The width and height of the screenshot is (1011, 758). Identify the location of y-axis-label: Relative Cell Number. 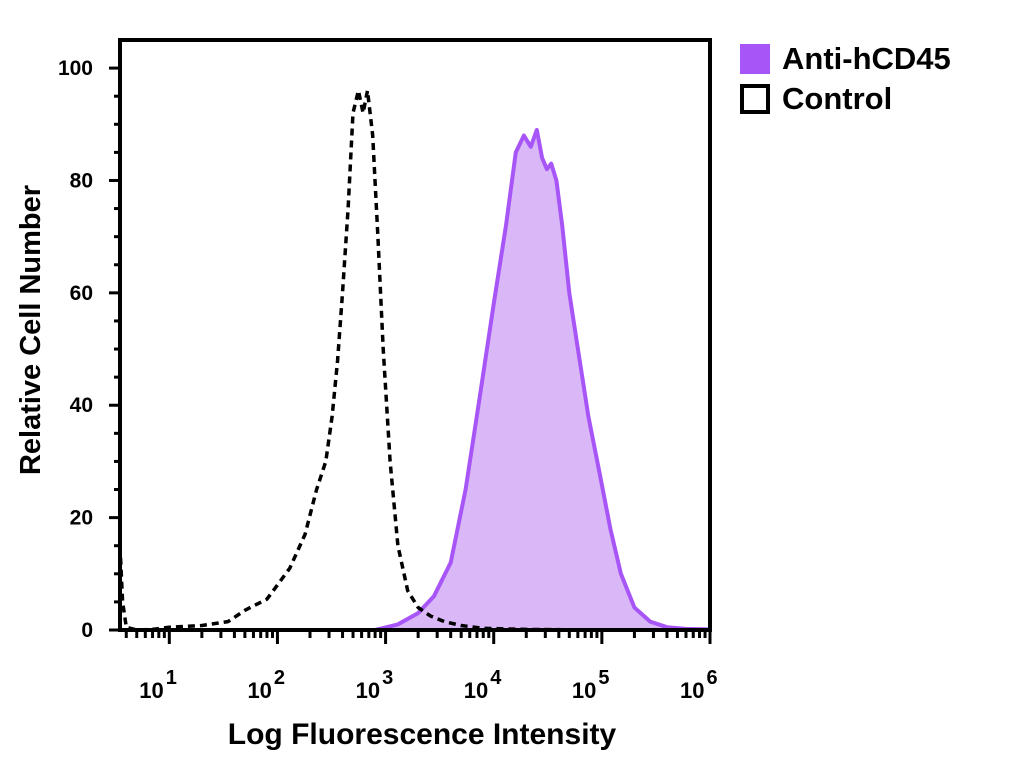
(31, 330).